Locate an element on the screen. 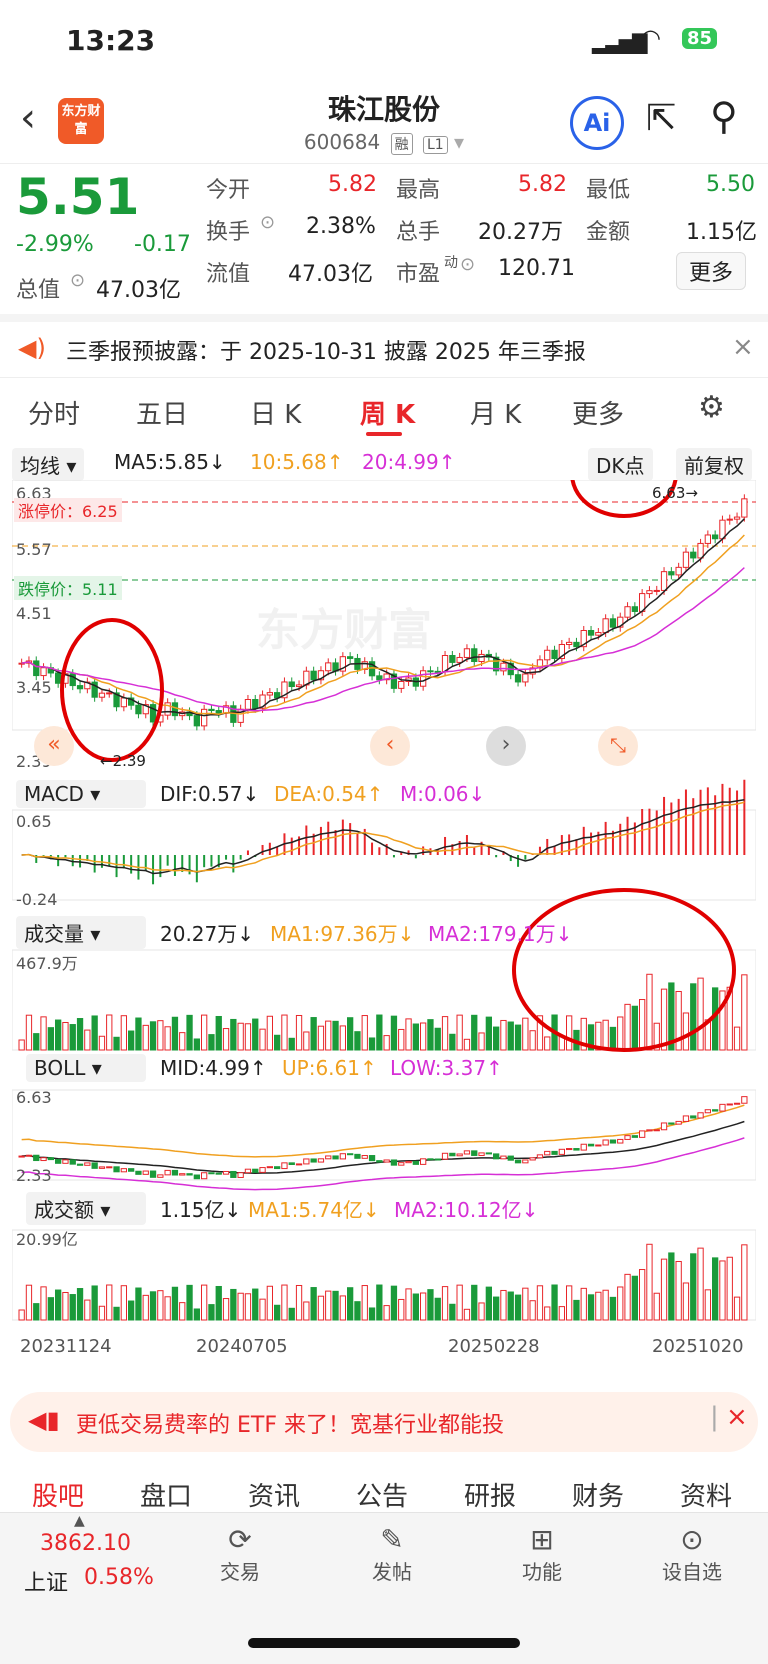 Image resolution: width=768 pixels, height=1664 pixels. tab-research: 研报 is located at coordinates (490, 1497).